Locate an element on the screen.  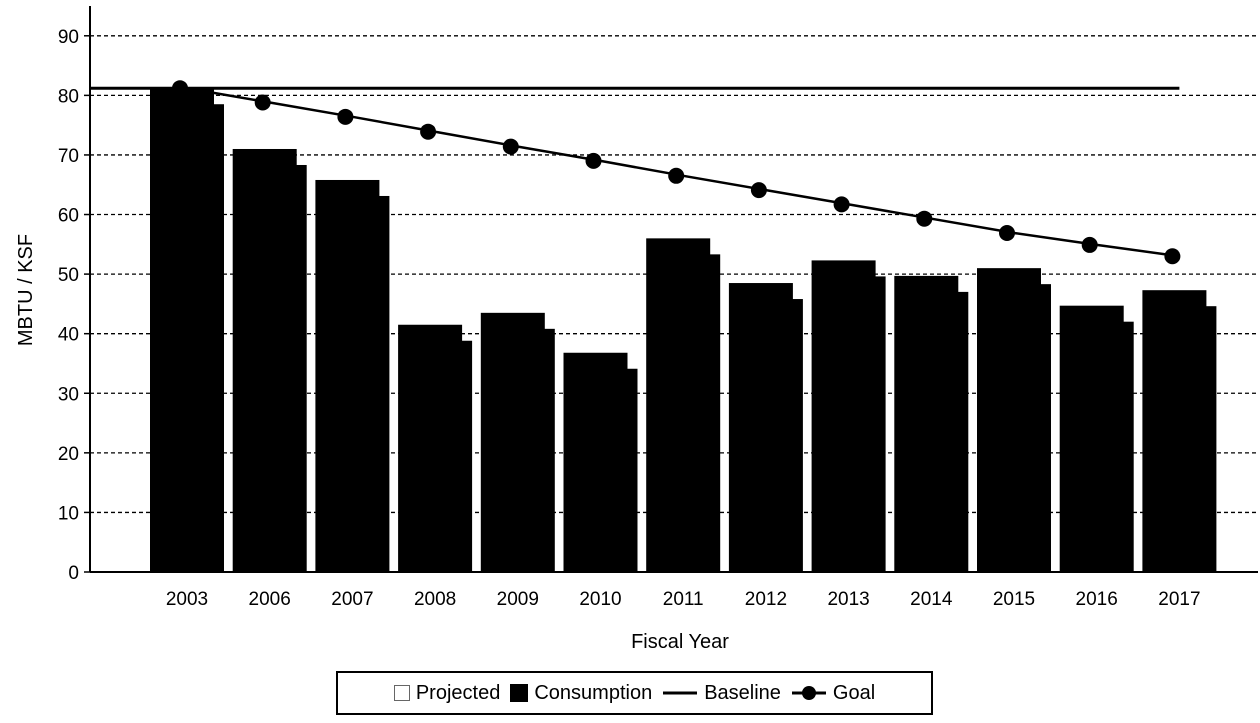
y-tick-label: 60 is located at coordinates (68, 216).